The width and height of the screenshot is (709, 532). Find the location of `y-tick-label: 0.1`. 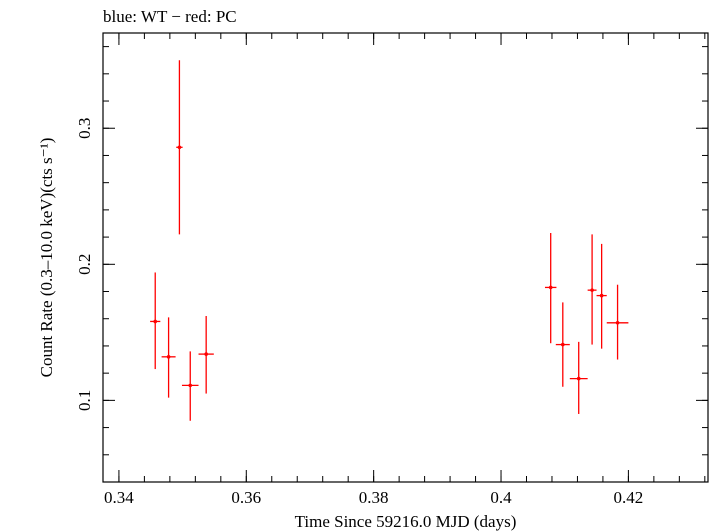

y-tick-label: 0.1 is located at coordinates (84, 400).